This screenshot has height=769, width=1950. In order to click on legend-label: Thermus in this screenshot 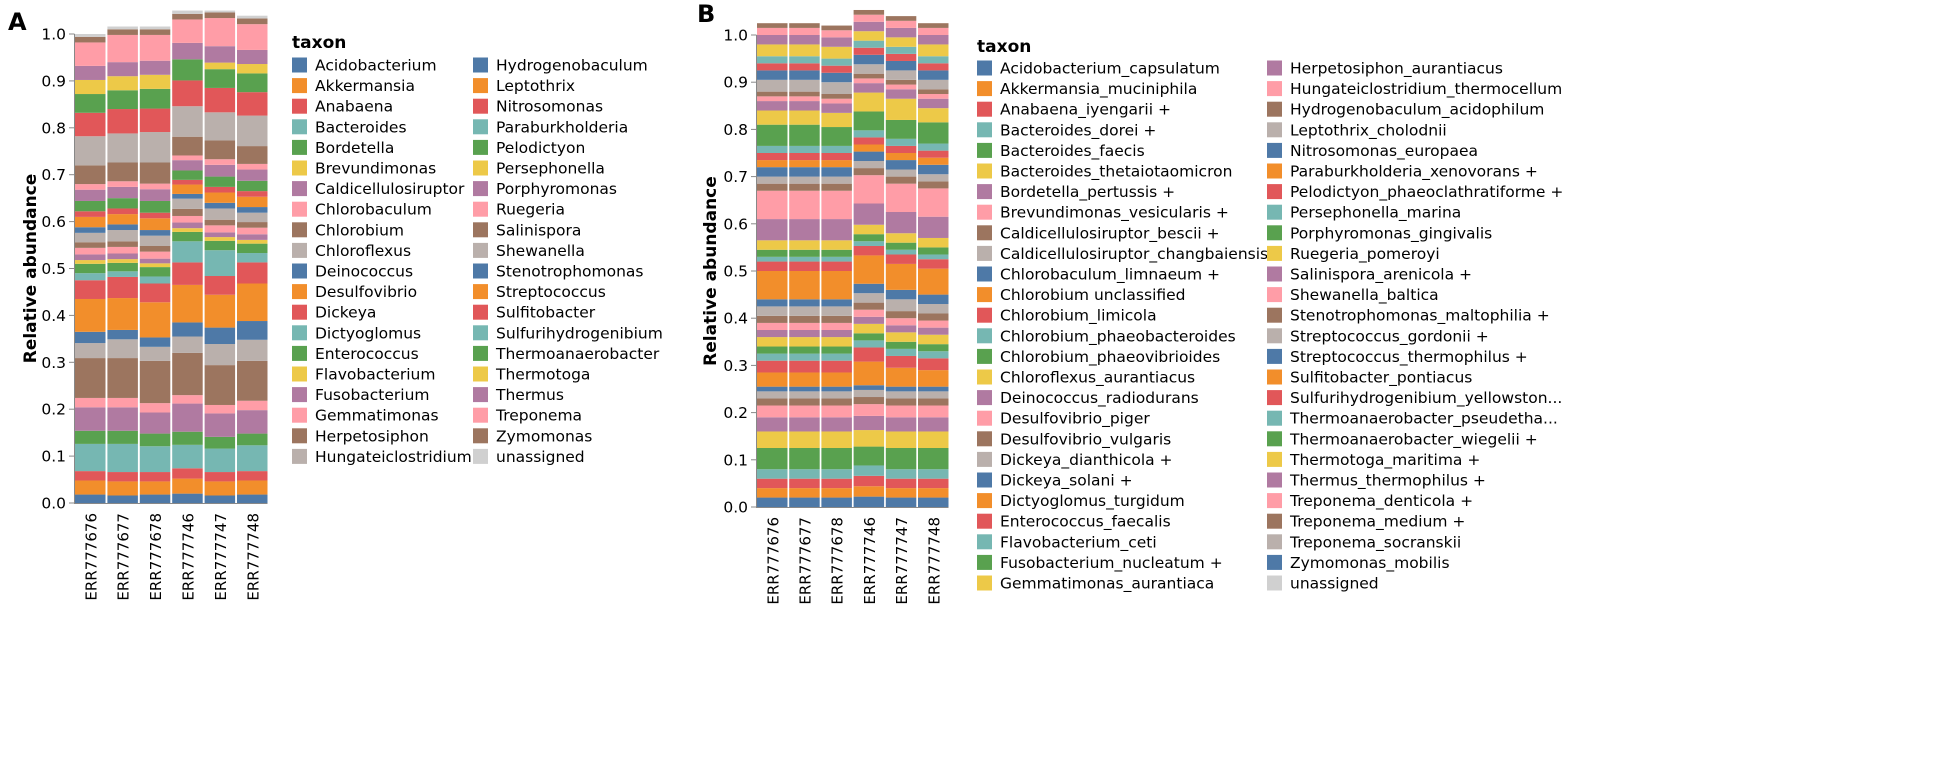, I will do `click(529, 395)`.